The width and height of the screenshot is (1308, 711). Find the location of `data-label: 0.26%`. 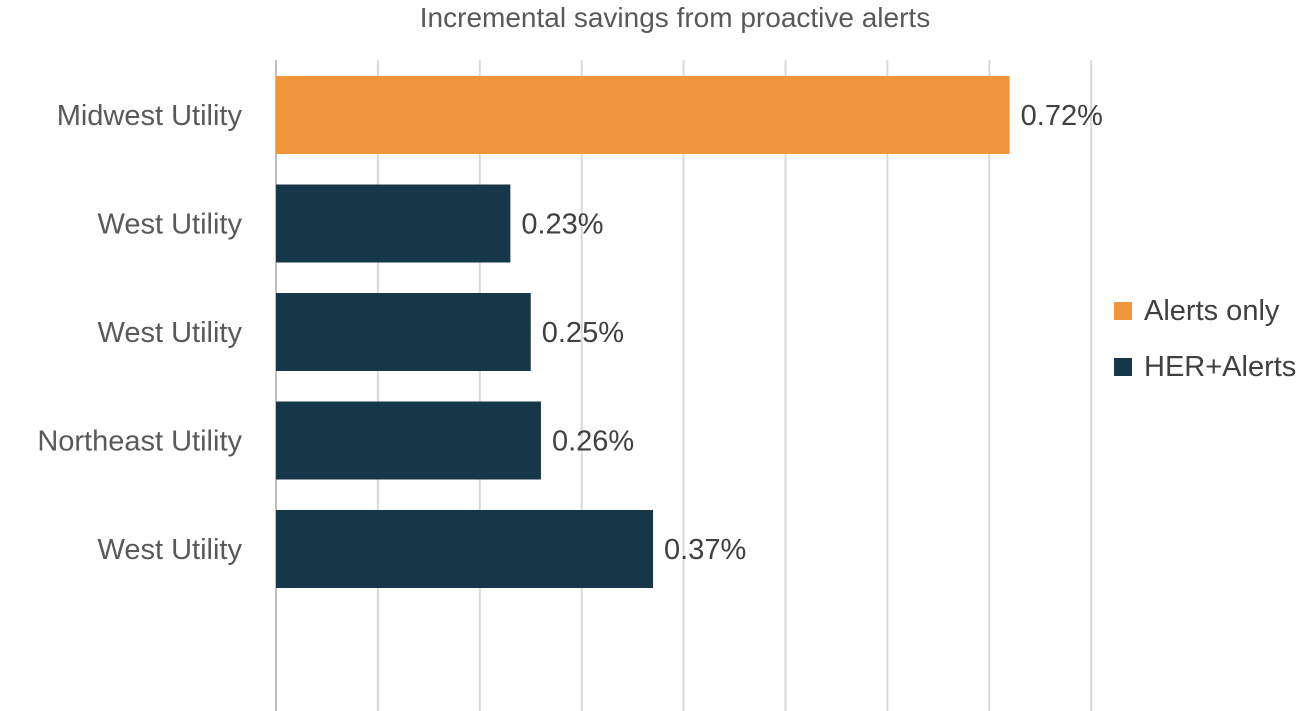

data-label: 0.26% is located at coordinates (593, 442).